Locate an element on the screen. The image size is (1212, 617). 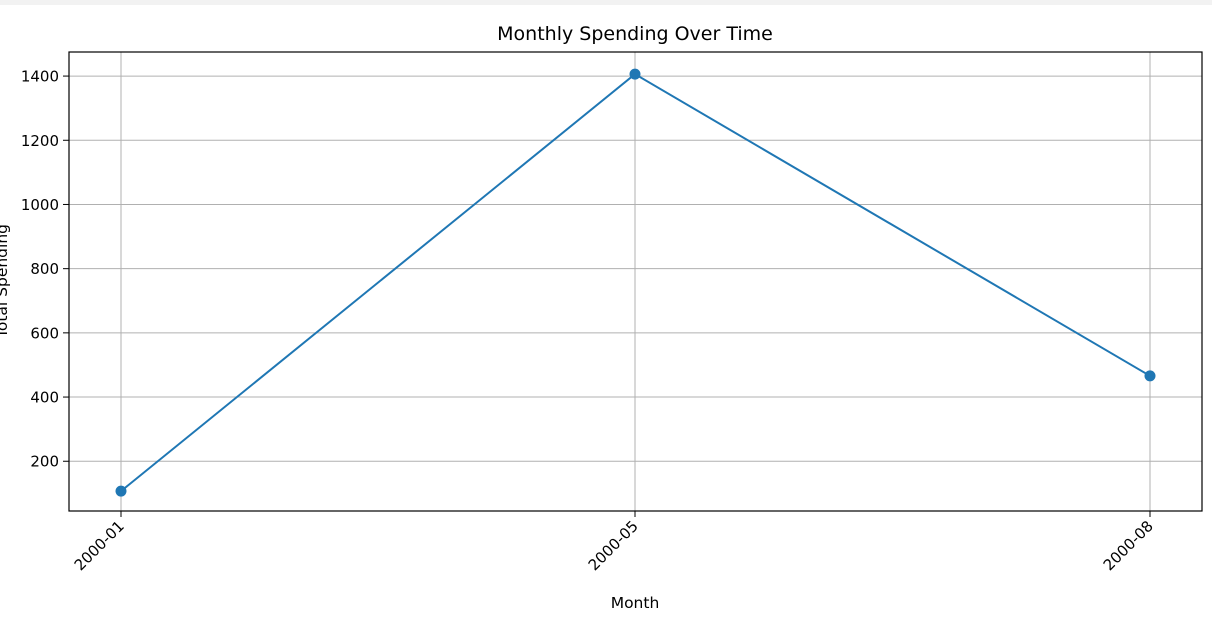
x-axis: 2000-01 2000-05 2000-08 is located at coordinates (614, 542).